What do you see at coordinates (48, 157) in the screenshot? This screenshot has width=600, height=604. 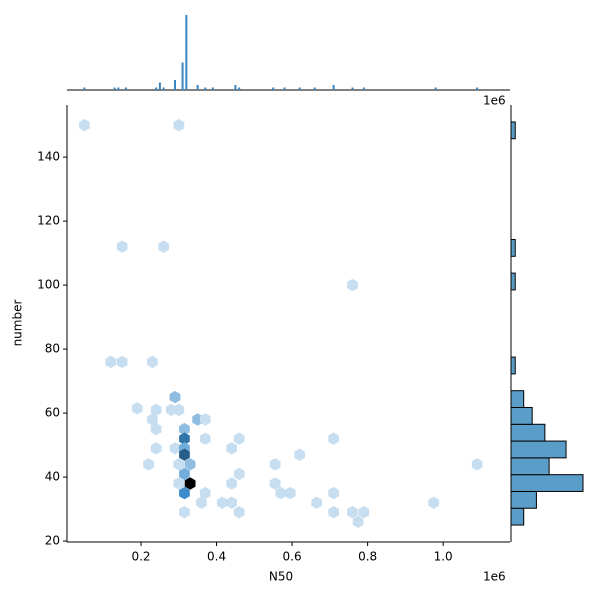 I see `y-tick-label: 140` at bounding box center [48, 157].